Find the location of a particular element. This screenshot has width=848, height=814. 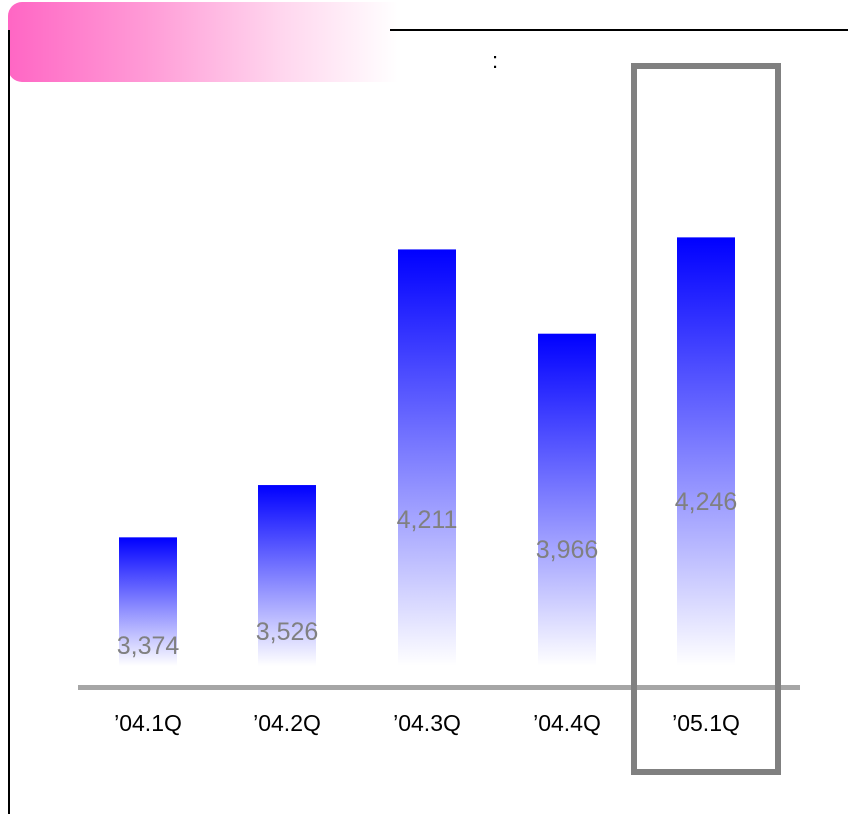

bar-value-label: 3,374 is located at coordinates (148, 646).